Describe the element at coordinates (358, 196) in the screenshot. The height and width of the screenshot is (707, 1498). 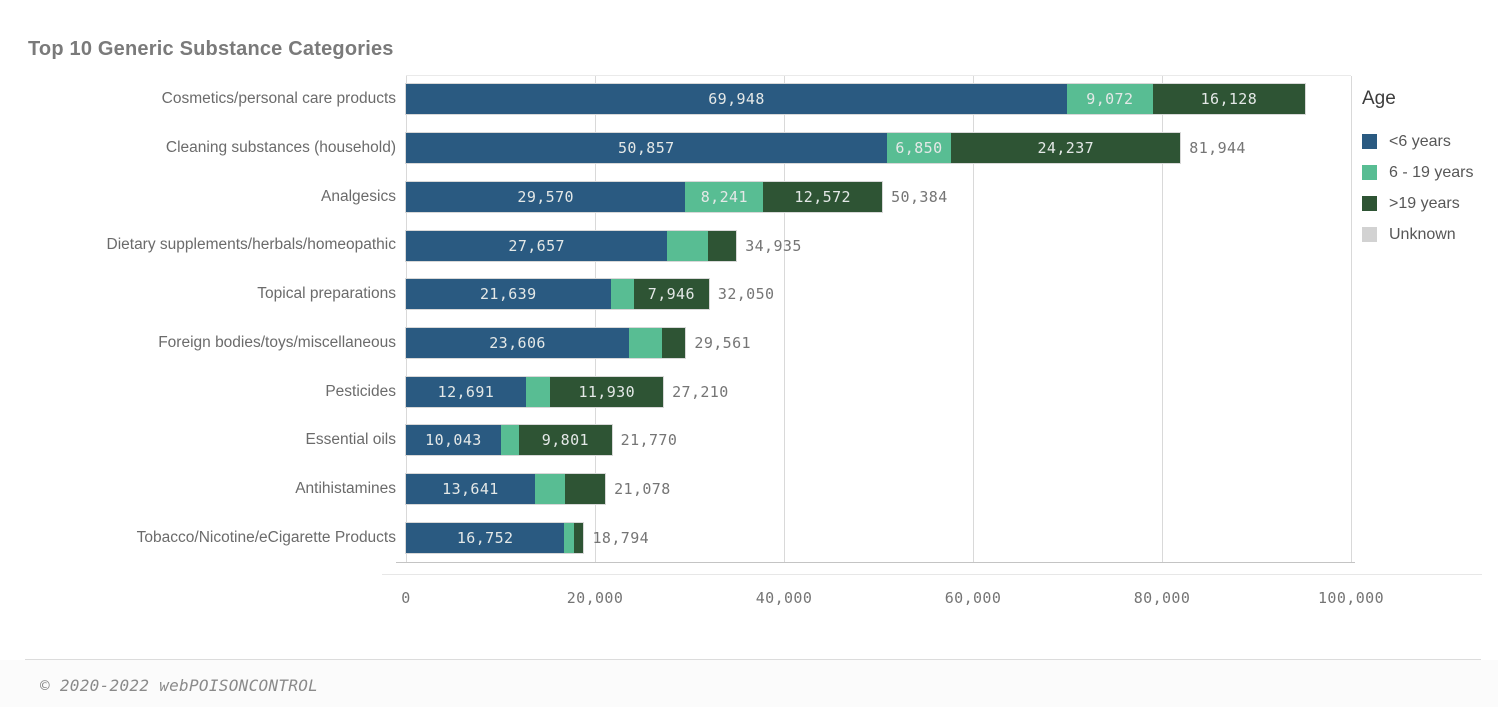
I see `category-label: Analgesics` at that location.